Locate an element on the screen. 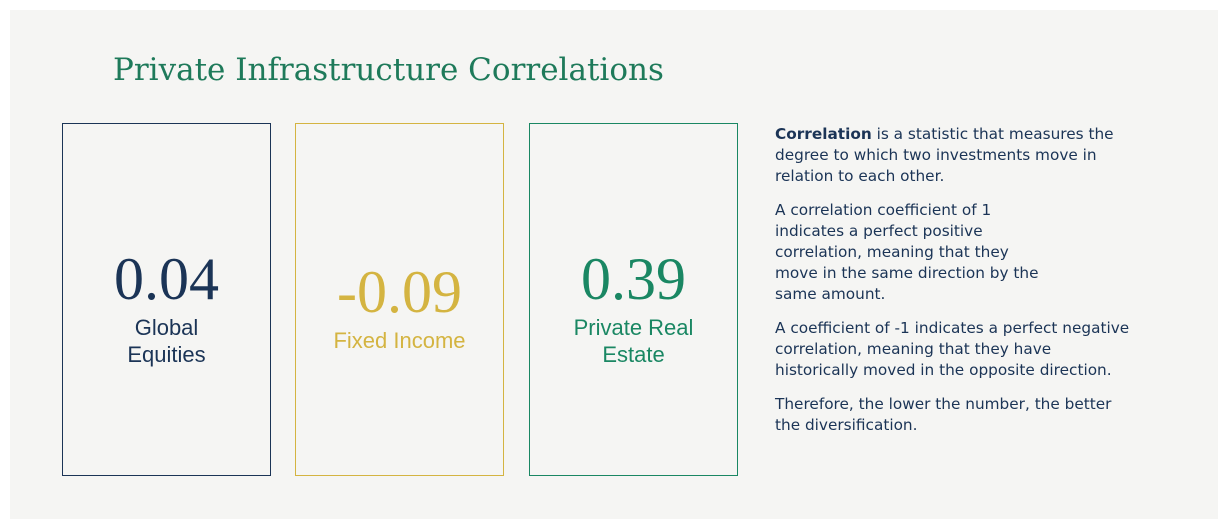 This screenshot has width=1228, height=529. term: Correlation is located at coordinates (823, 134).